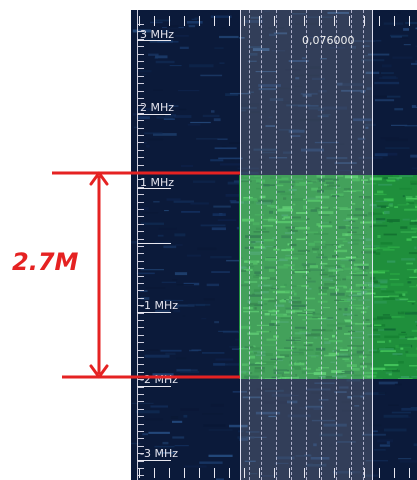  Describe the element at coordinates (328, 40) in the screenshot. I see `center-frequency-readout: 0,076000` at that location.